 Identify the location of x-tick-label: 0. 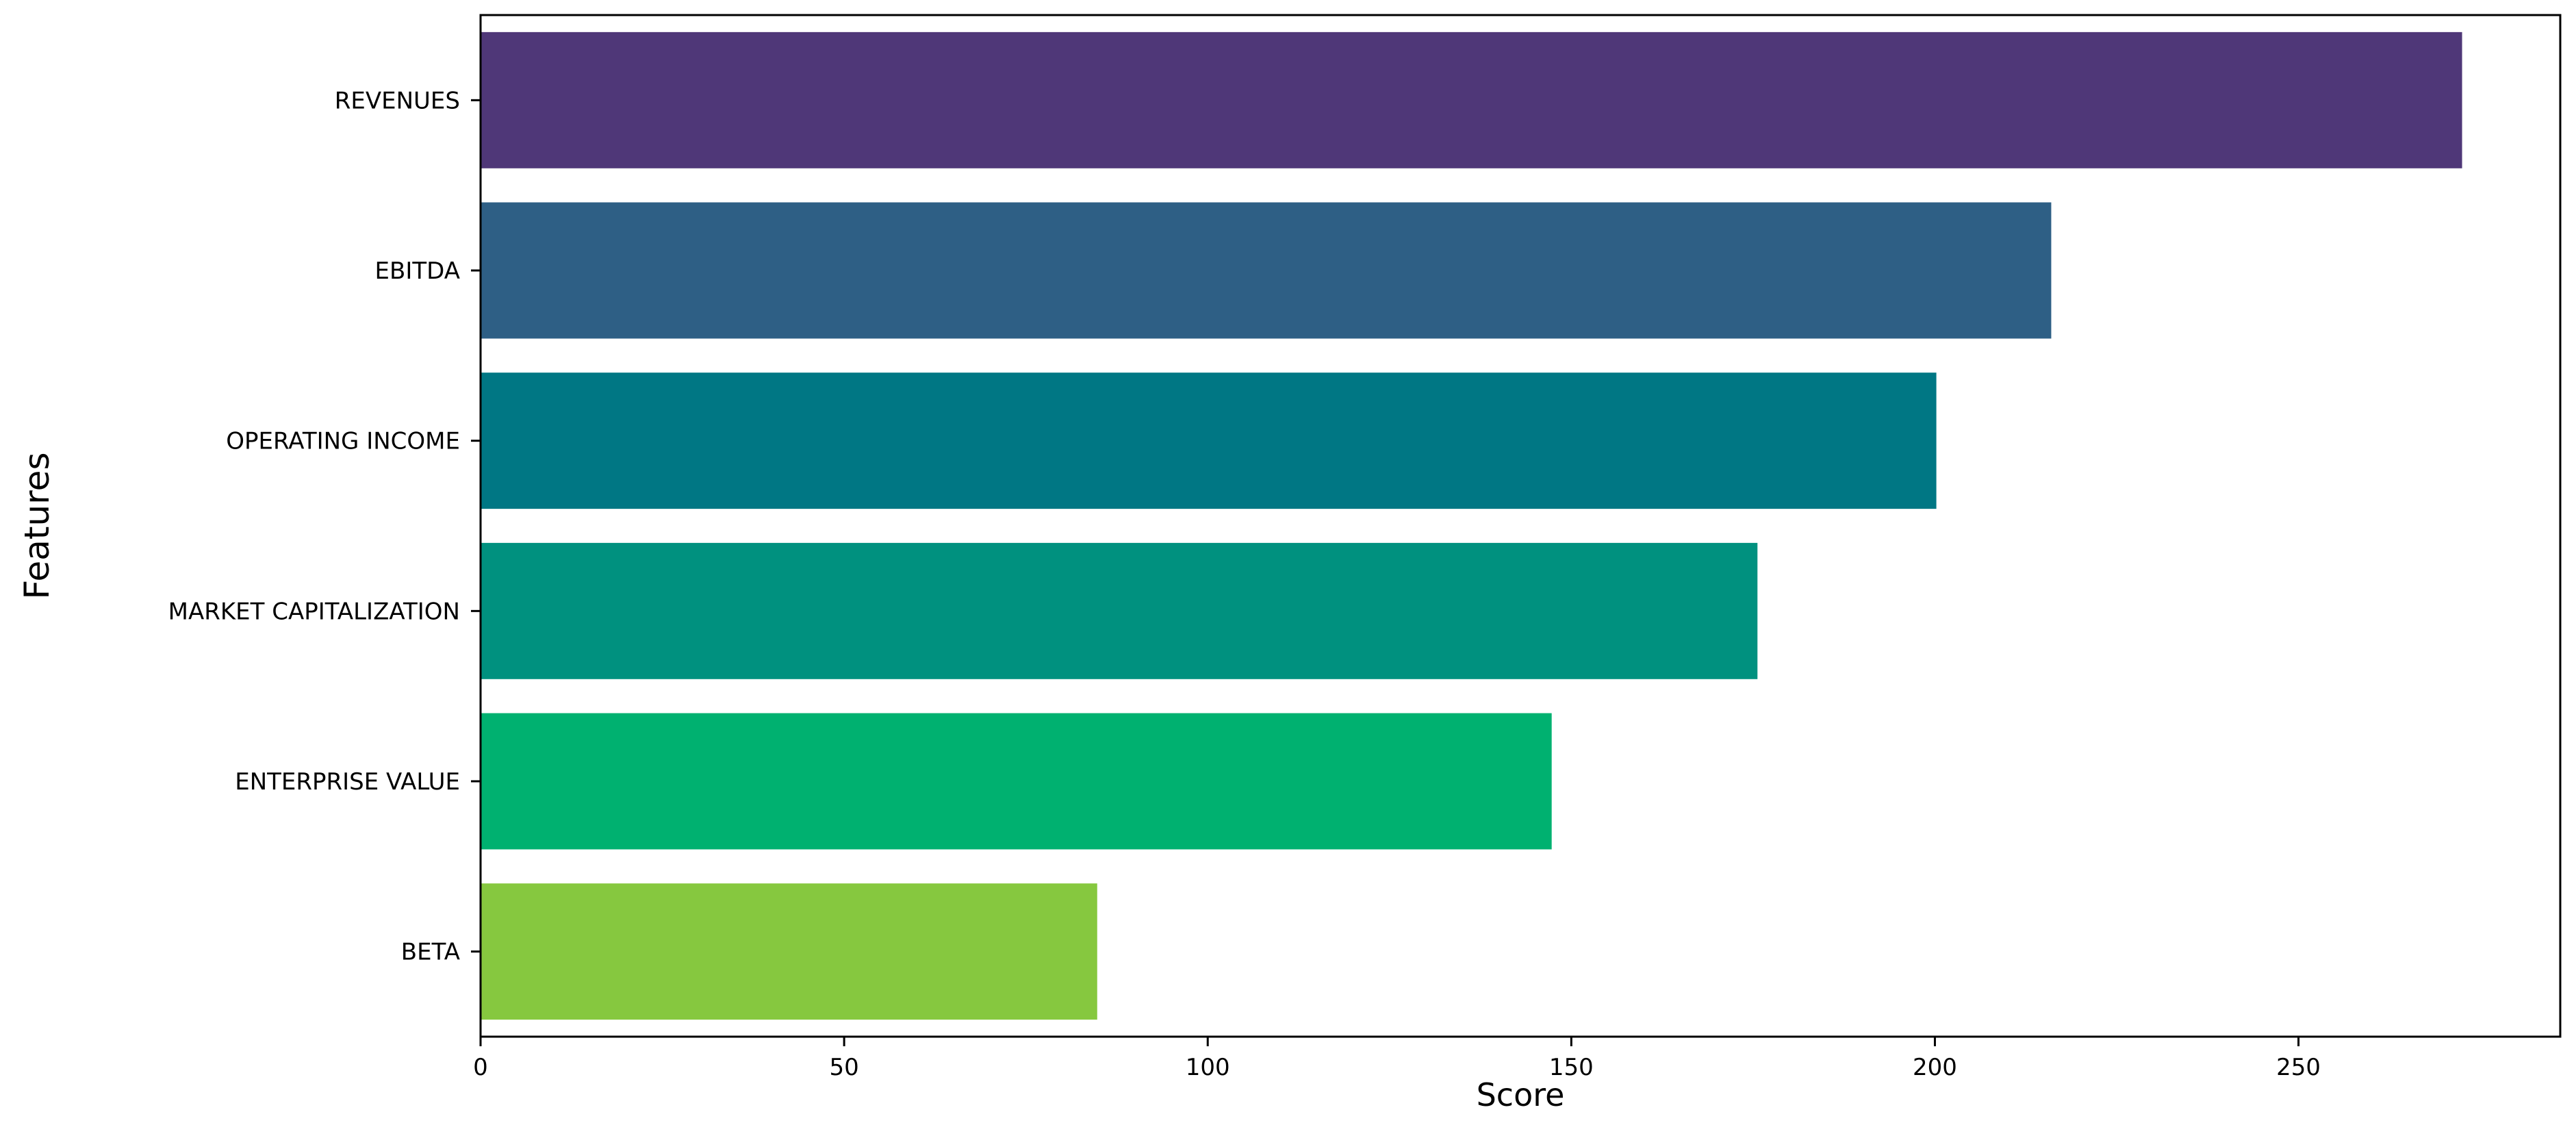
(481, 1067).